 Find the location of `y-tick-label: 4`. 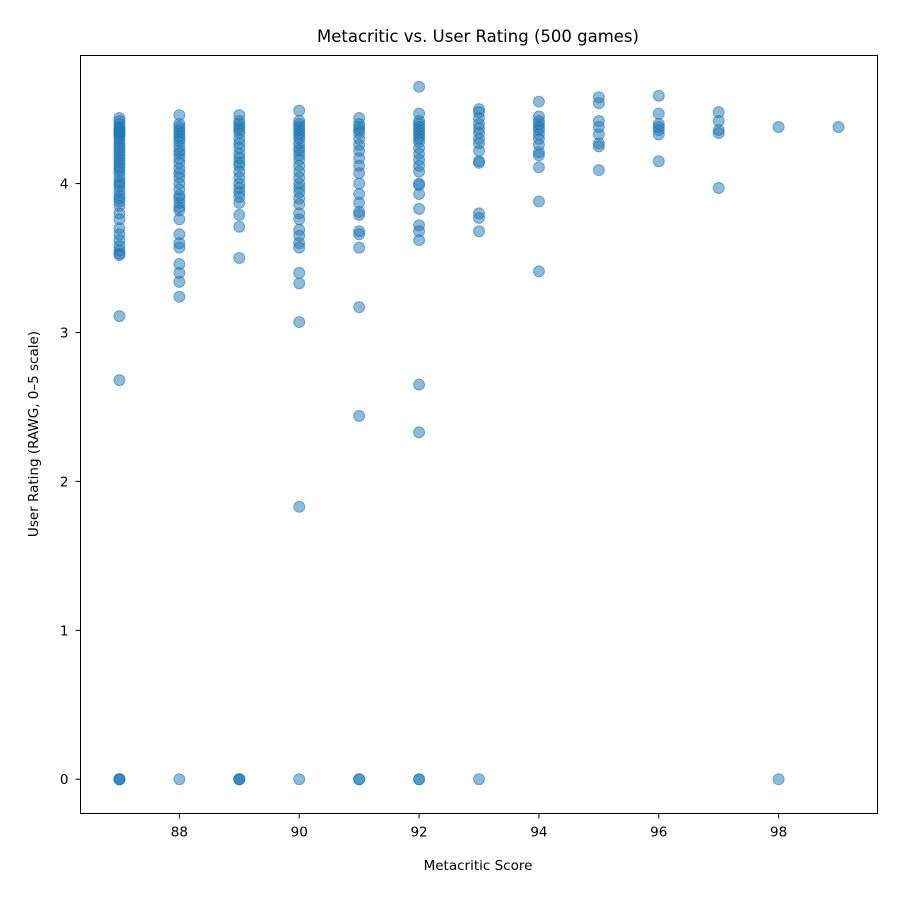

y-tick-label: 4 is located at coordinates (64, 185).